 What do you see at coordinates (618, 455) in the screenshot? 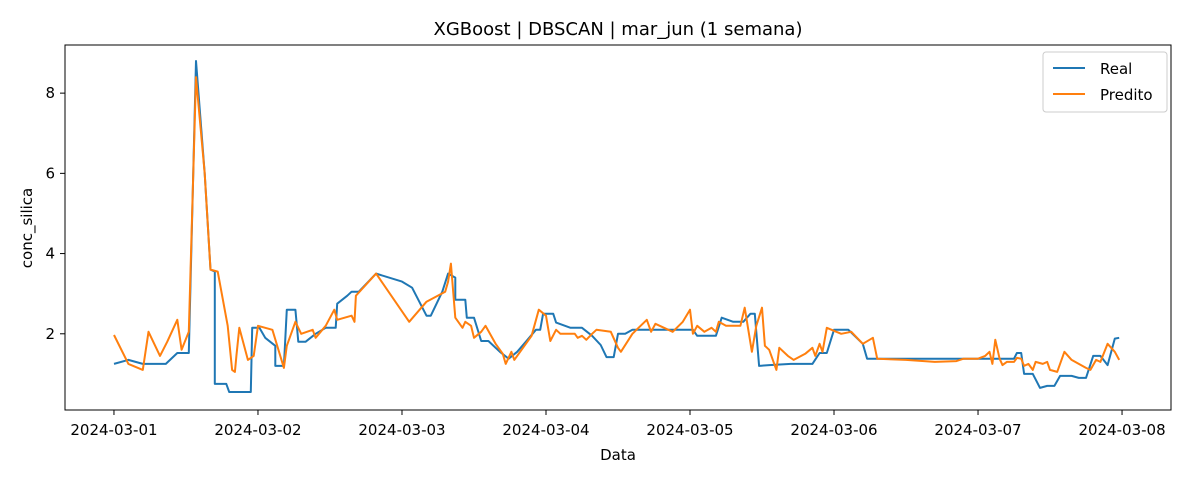
I see `x-axis-label: Data` at bounding box center [618, 455].